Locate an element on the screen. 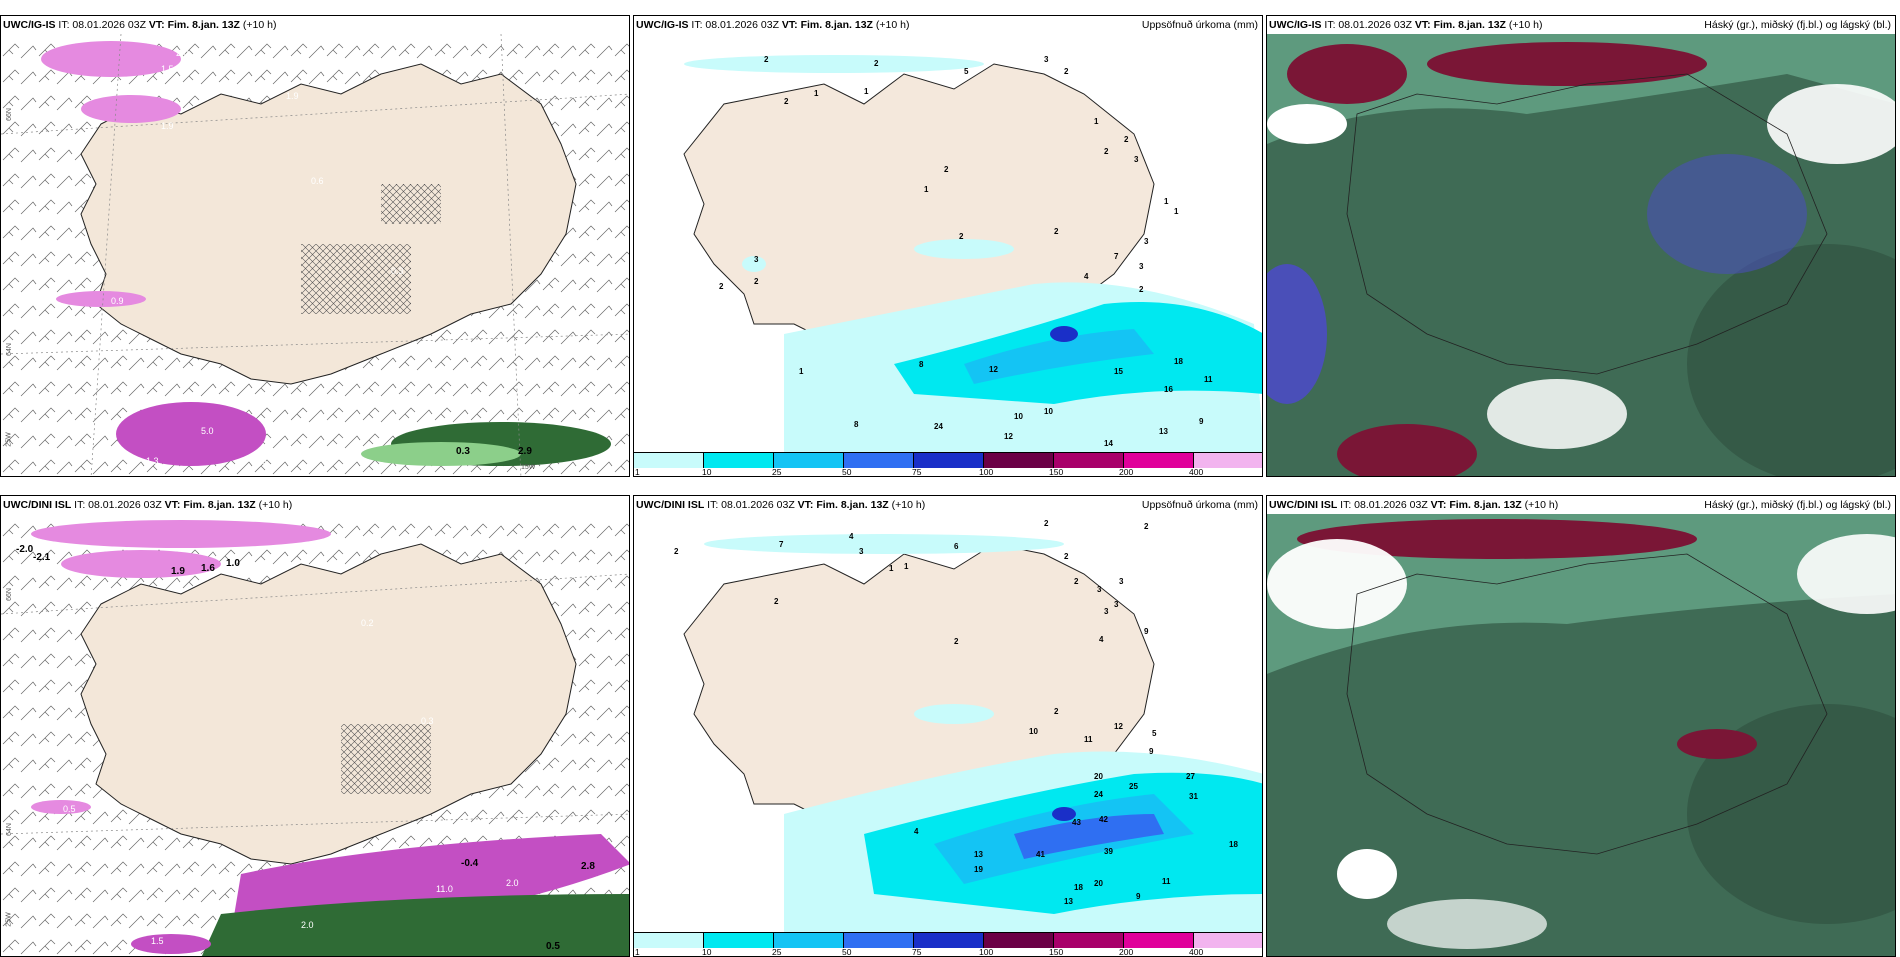  precip-label: 41 is located at coordinates (1040, 854).